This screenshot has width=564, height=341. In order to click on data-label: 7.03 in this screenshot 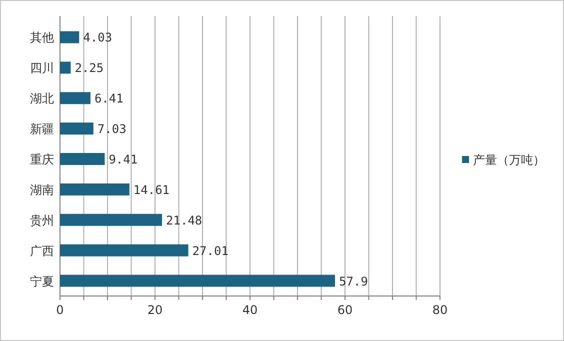, I will do `click(111, 129)`.